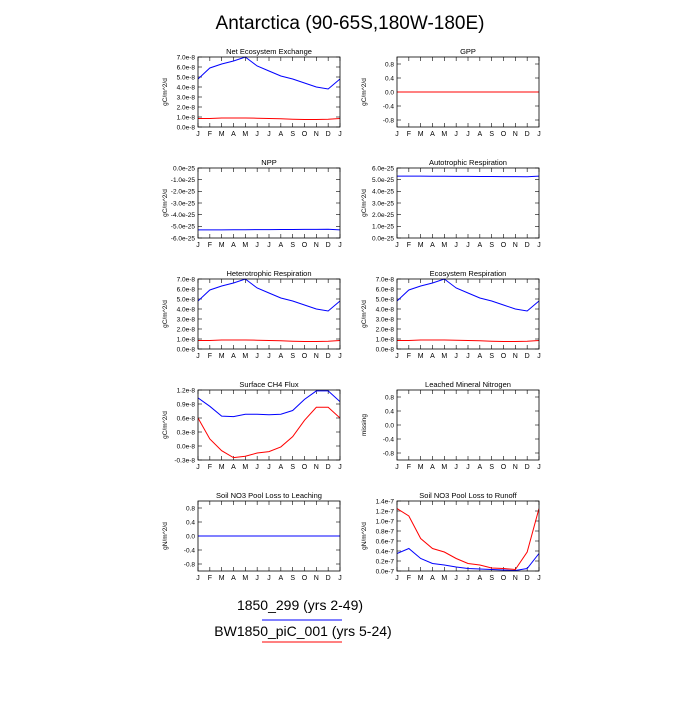  Describe the element at coordinates (292, 356) in the screenshot. I see `panel-heterotrophic-respiration-xtick-label: S` at that location.